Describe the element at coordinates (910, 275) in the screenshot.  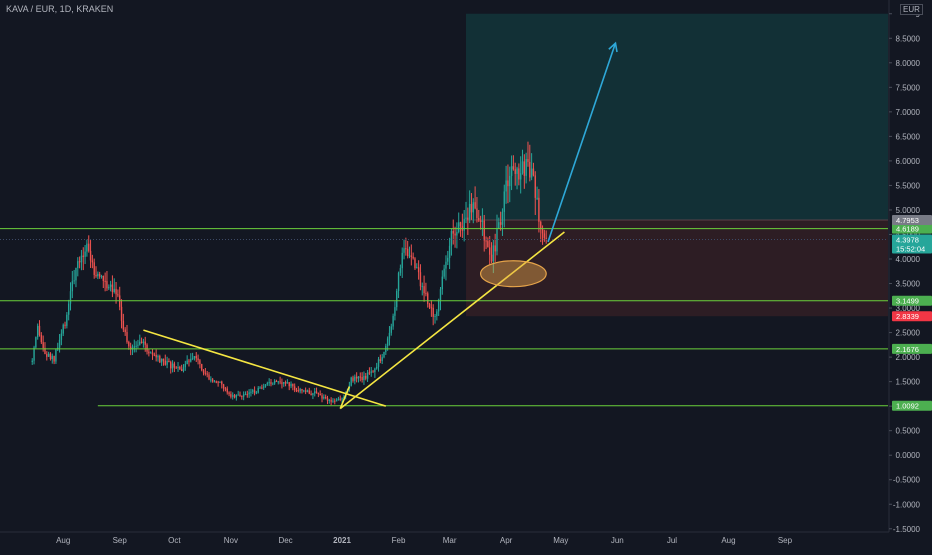
I see `price-axis-bg` at that location.